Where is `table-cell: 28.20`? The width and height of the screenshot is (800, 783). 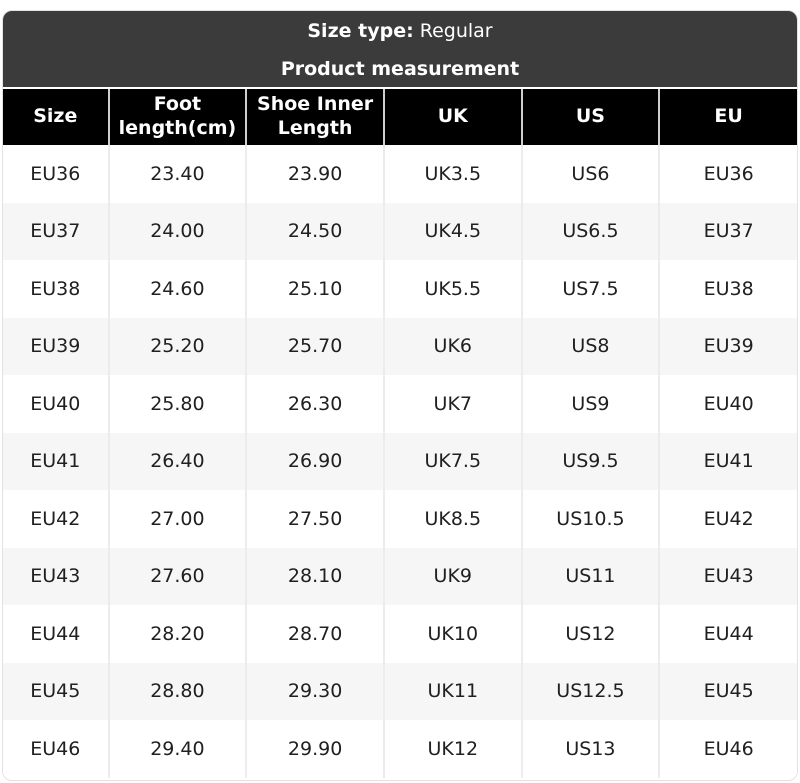 table-cell: 28.20 is located at coordinates (177, 634).